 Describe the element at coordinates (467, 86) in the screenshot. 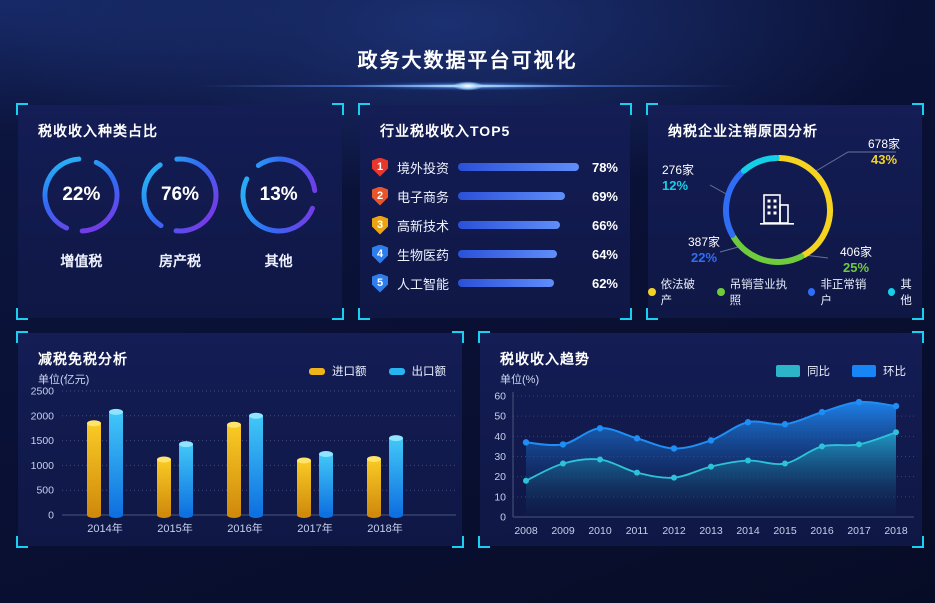

I see `header-flare-decoration` at that location.